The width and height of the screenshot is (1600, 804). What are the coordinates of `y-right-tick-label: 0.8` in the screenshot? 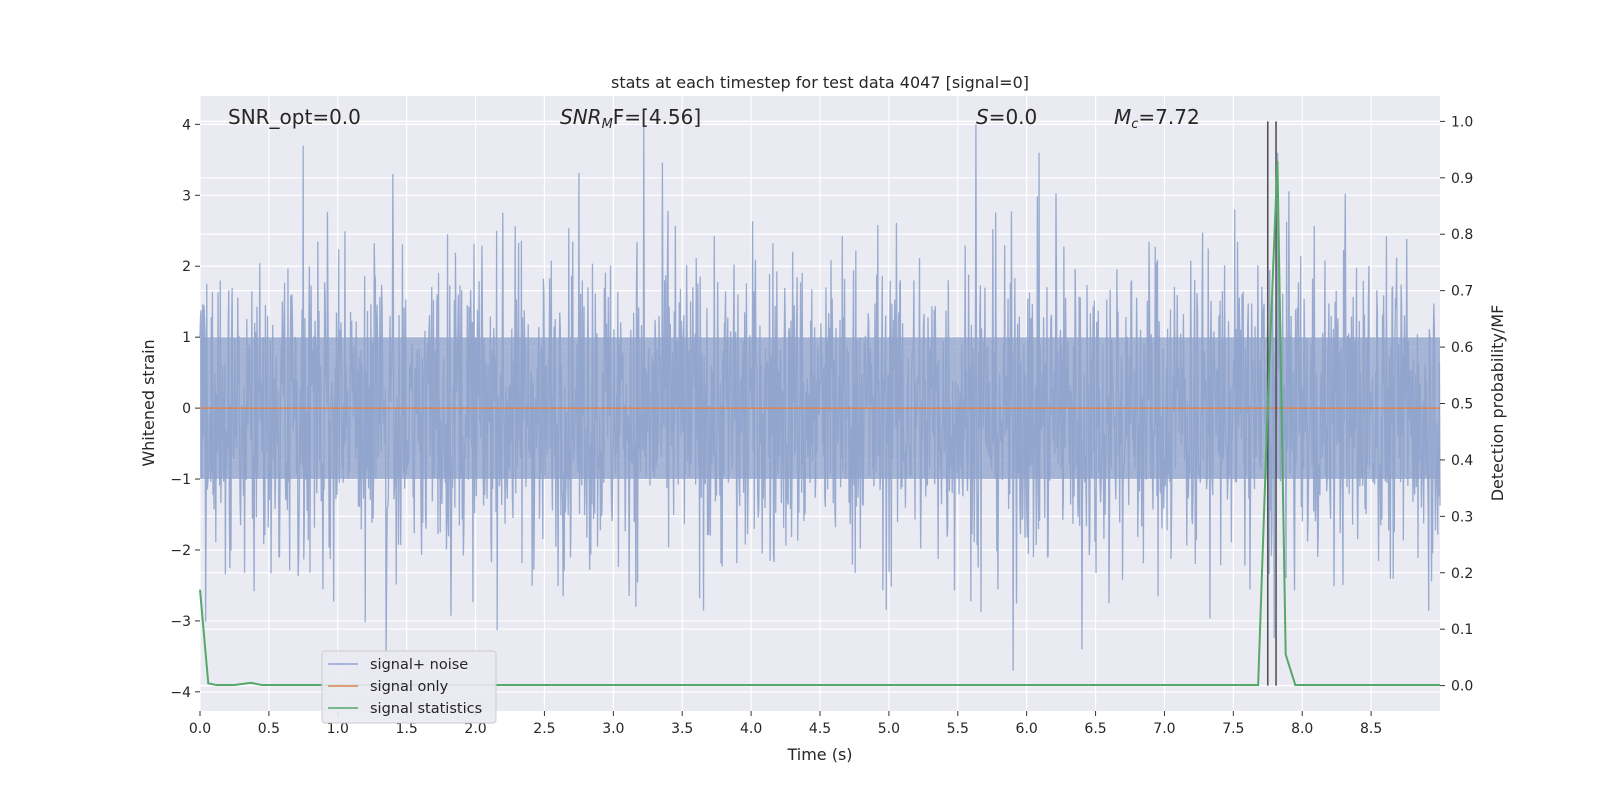 It's located at (1462, 235).